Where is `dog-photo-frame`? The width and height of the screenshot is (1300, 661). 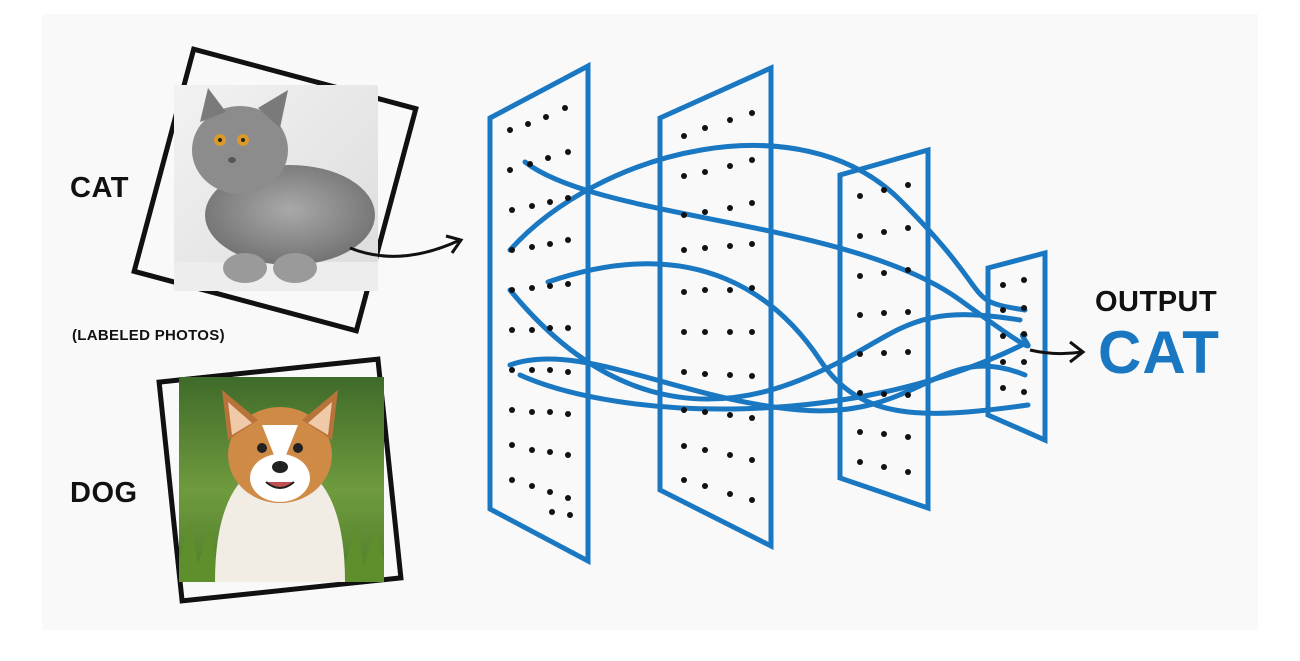 dog-photo-frame is located at coordinates (280, 480).